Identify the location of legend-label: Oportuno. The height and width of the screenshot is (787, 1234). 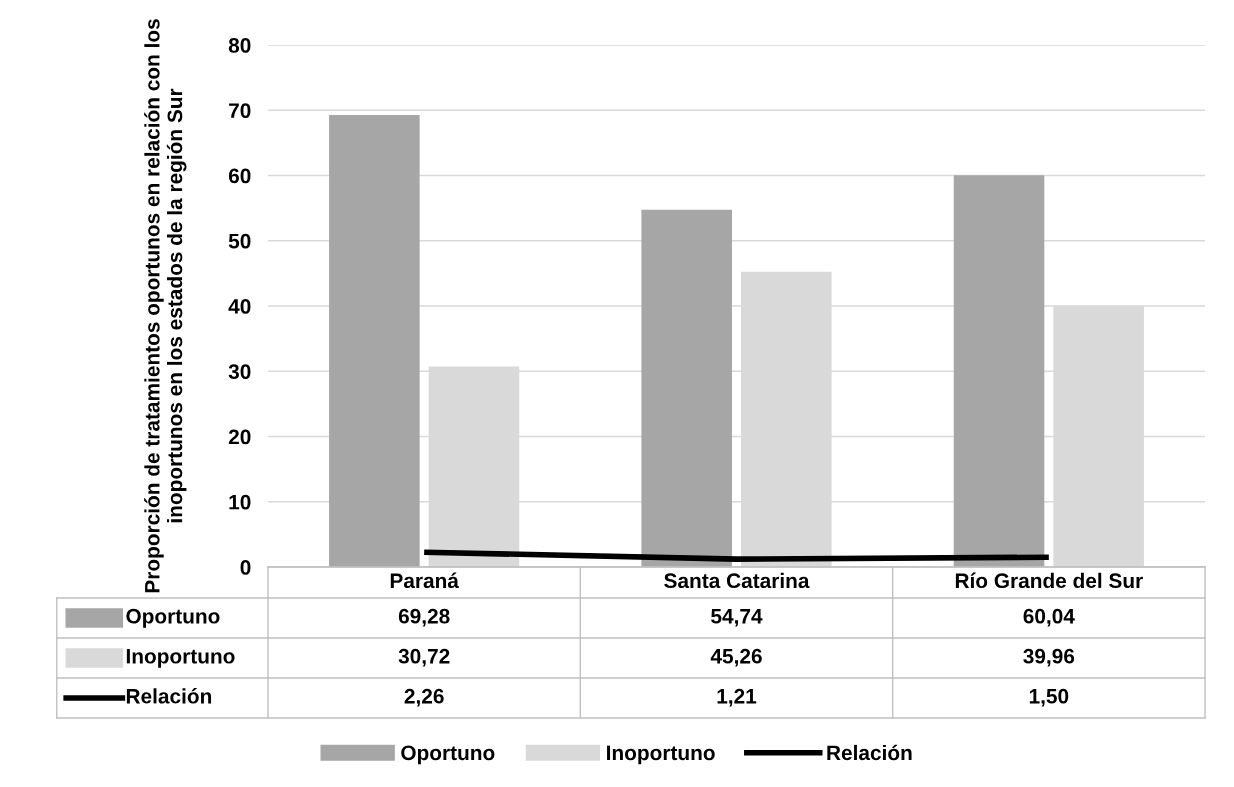
(173, 618).